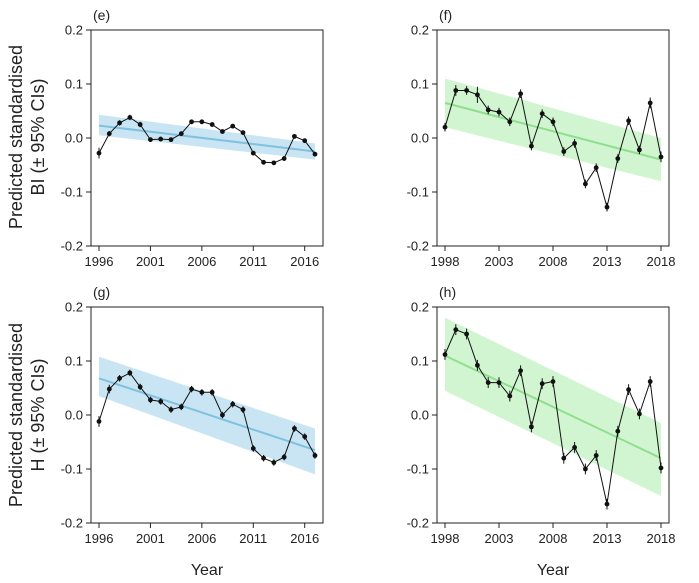 This screenshot has width=699, height=583. What do you see at coordinates (553, 570) in the screenshot?
I see `xlabel-right: Year` at bounding box center [553, 570].